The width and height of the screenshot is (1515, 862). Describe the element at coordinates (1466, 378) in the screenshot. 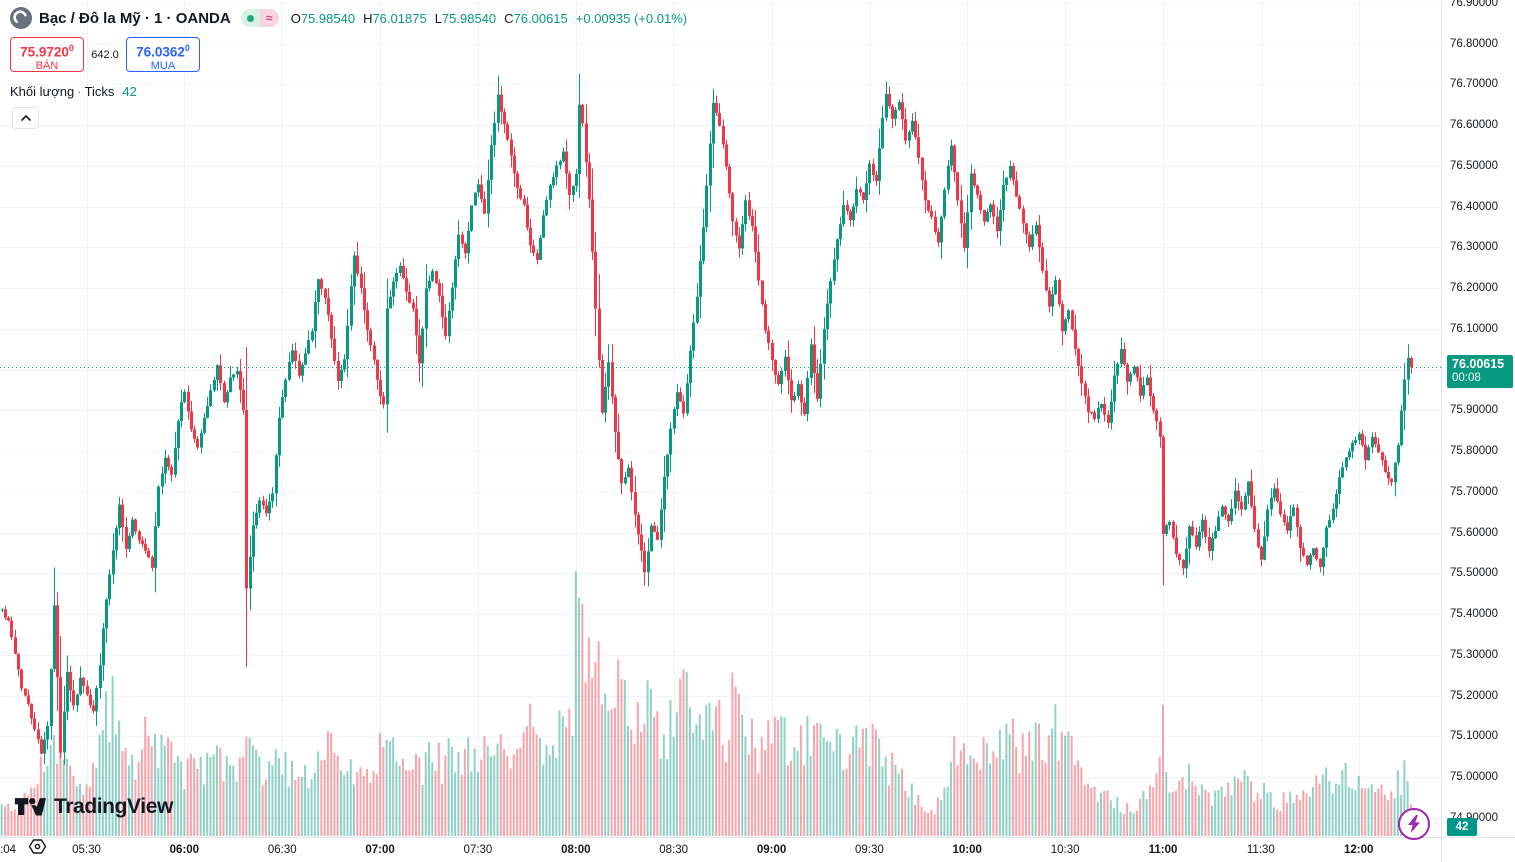

I see `bar-countdown: 00:08` at that location.